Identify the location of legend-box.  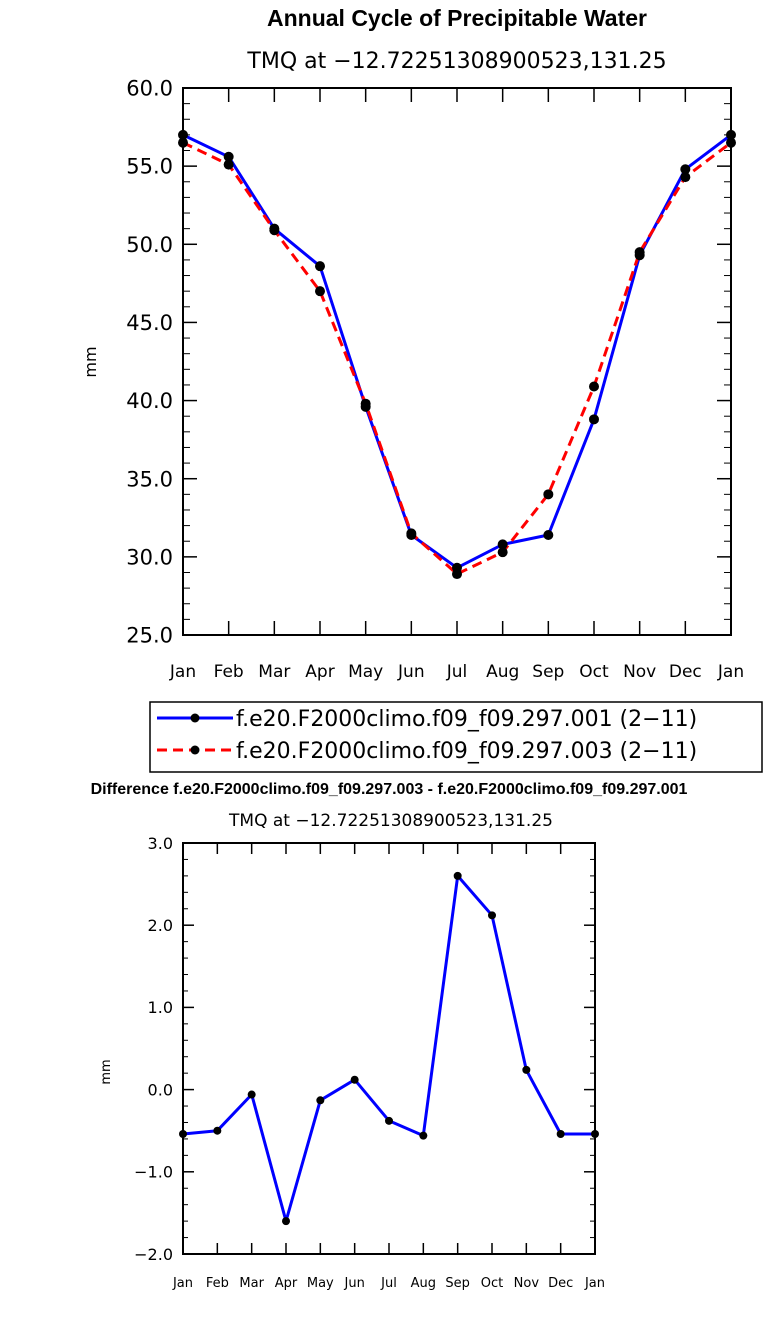
(456, 737).